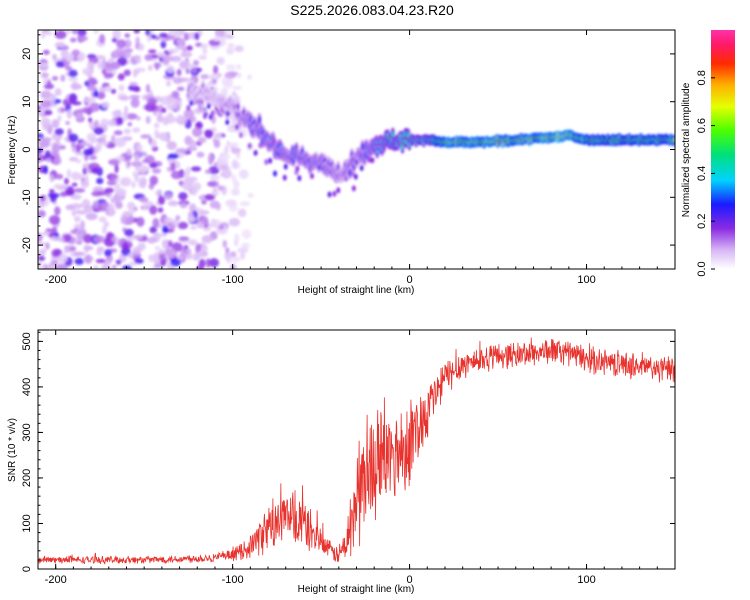 The image size is (750, 600). Describe the element at coordinates (705, 173) in the screenshot. I see `colorbar-ticks: 0.0 0.2 0.4 0.6 0.8` at that location.